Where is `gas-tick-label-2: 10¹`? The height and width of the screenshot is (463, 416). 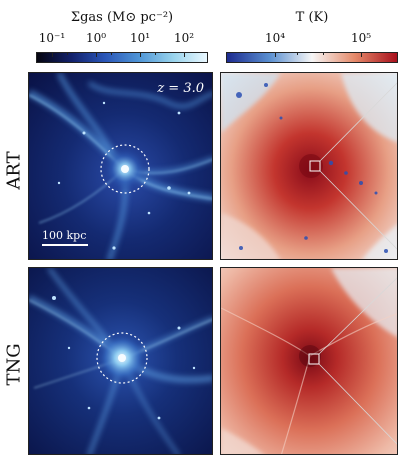
gas-tick-label-2: 10¹ is located at coordinates (140, 38).